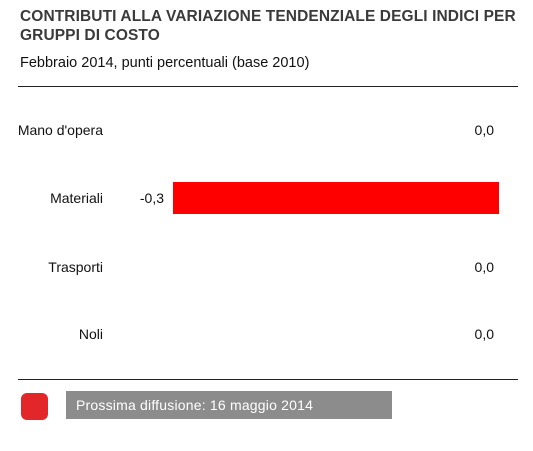 This screenshot has height=451, width=533. Describe the element at coordinates (152, 198) in the screenshot. I see `value-label: -0,3` at that location.